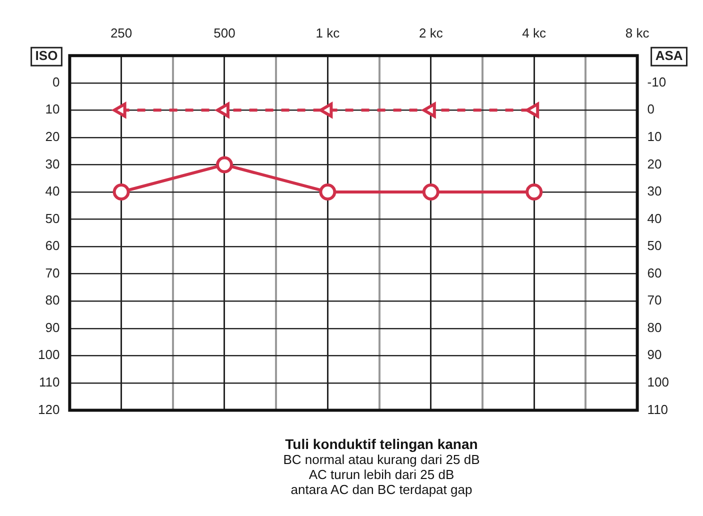 The width and height of the screenshot is (703, 516). Describe the element at coordinates (225, 32) in the screenshot. I see `x-tick-label: 500` at that location.